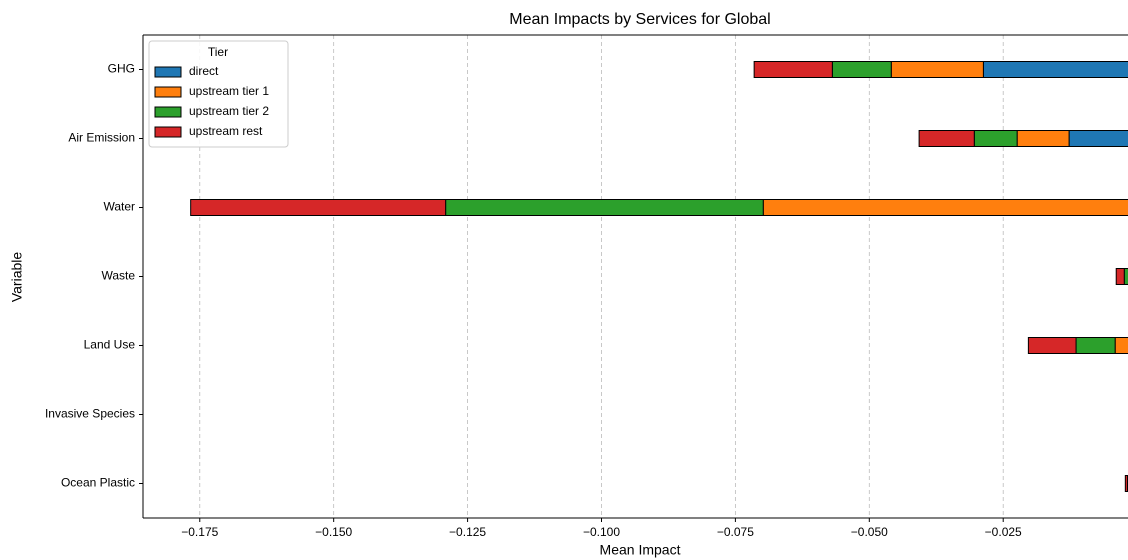 Image resolution: width=1128 pixels, height=560 pixels. I want to click on y-axis-label: Variable, so click(17, 277).